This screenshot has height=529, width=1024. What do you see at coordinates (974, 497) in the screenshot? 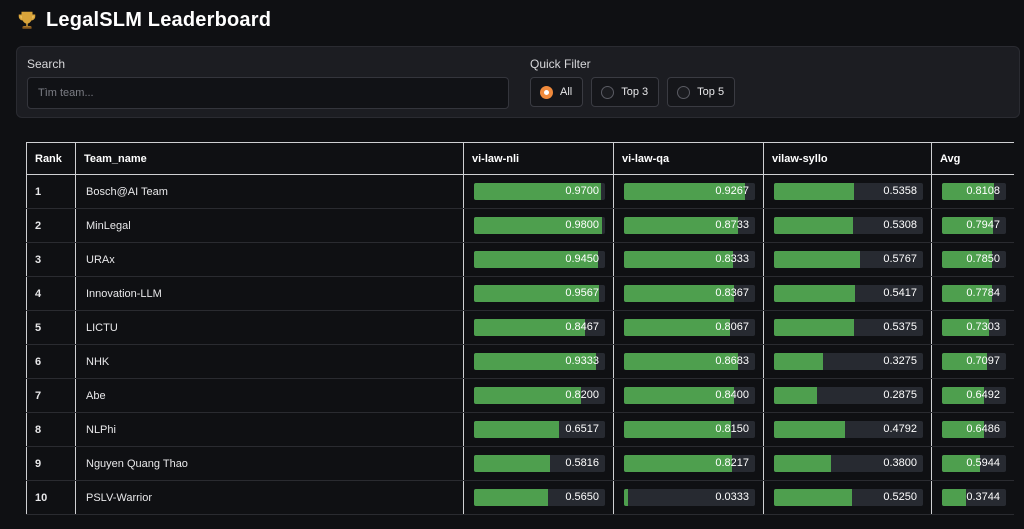
I see `avg-bar: 0.3744` at bounding box center [974, 497].